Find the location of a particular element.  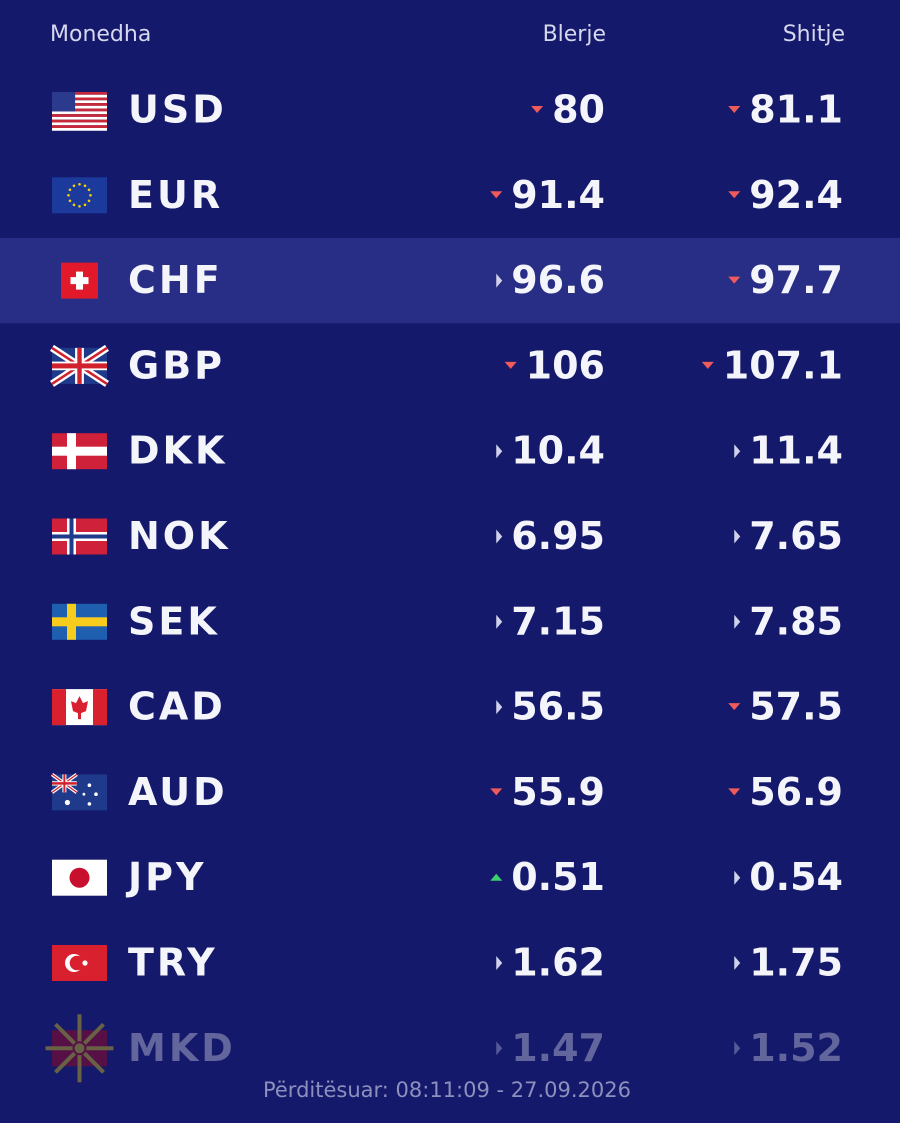

currency-row: CHF 96.6 97.7 is located at coordinates (450, 280).